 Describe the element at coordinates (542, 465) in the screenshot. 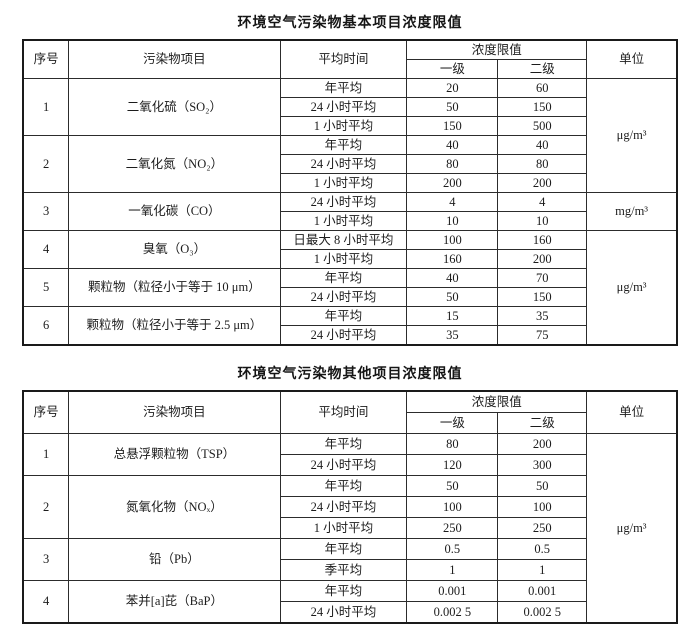

I see `grade2-value: 300` at that location.